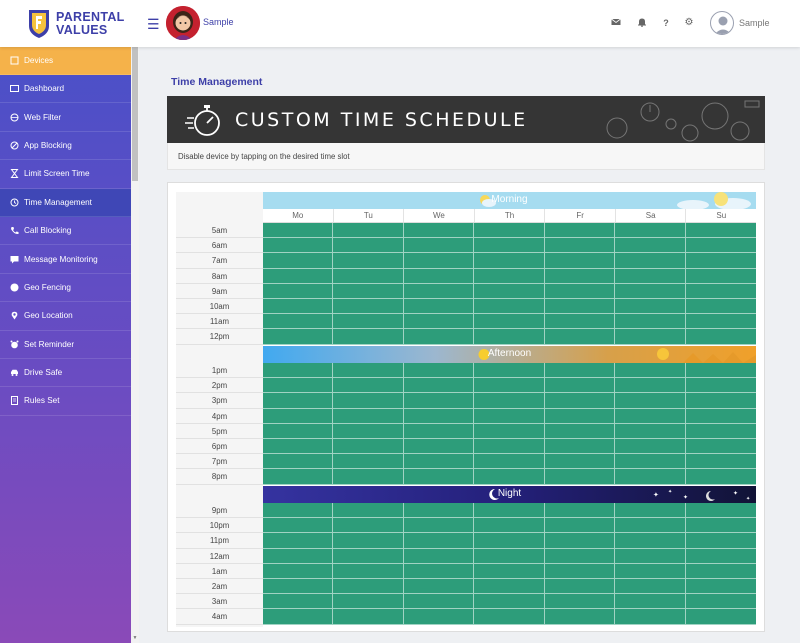  What do you see at coordinates (721, 215) in the screenshot?
I see `day-header-su: Su` at bounding box center [721, 215].